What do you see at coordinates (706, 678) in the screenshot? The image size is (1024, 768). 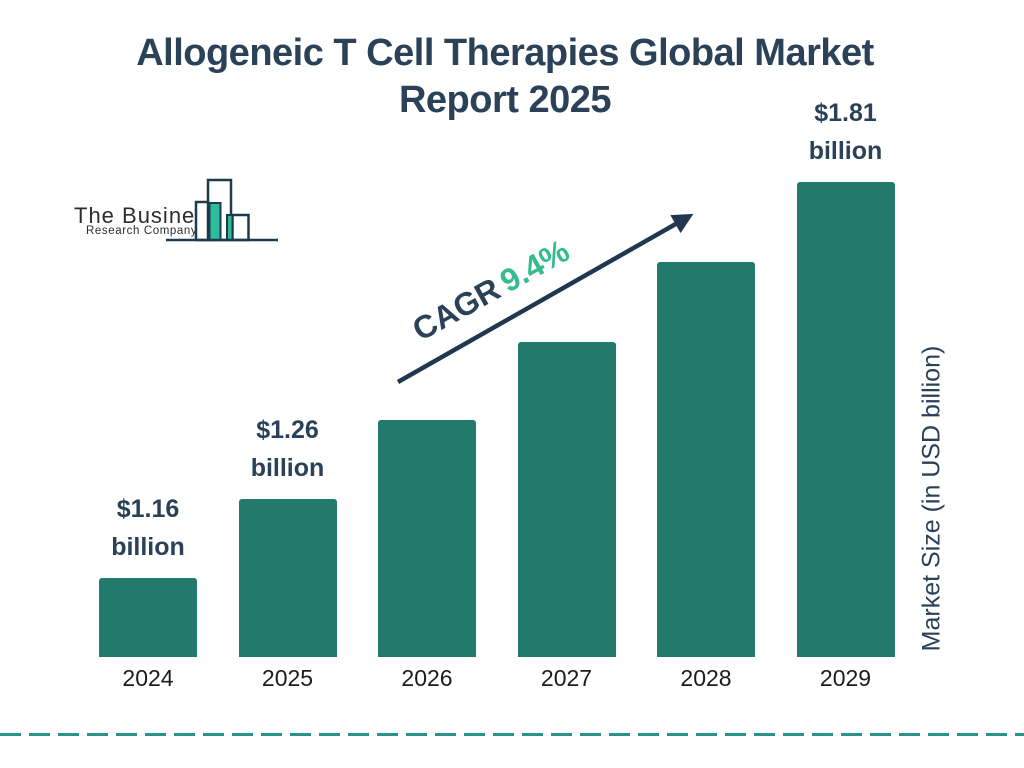 I see `x-tick-2028: 2028` at bounding box center [706, 678].